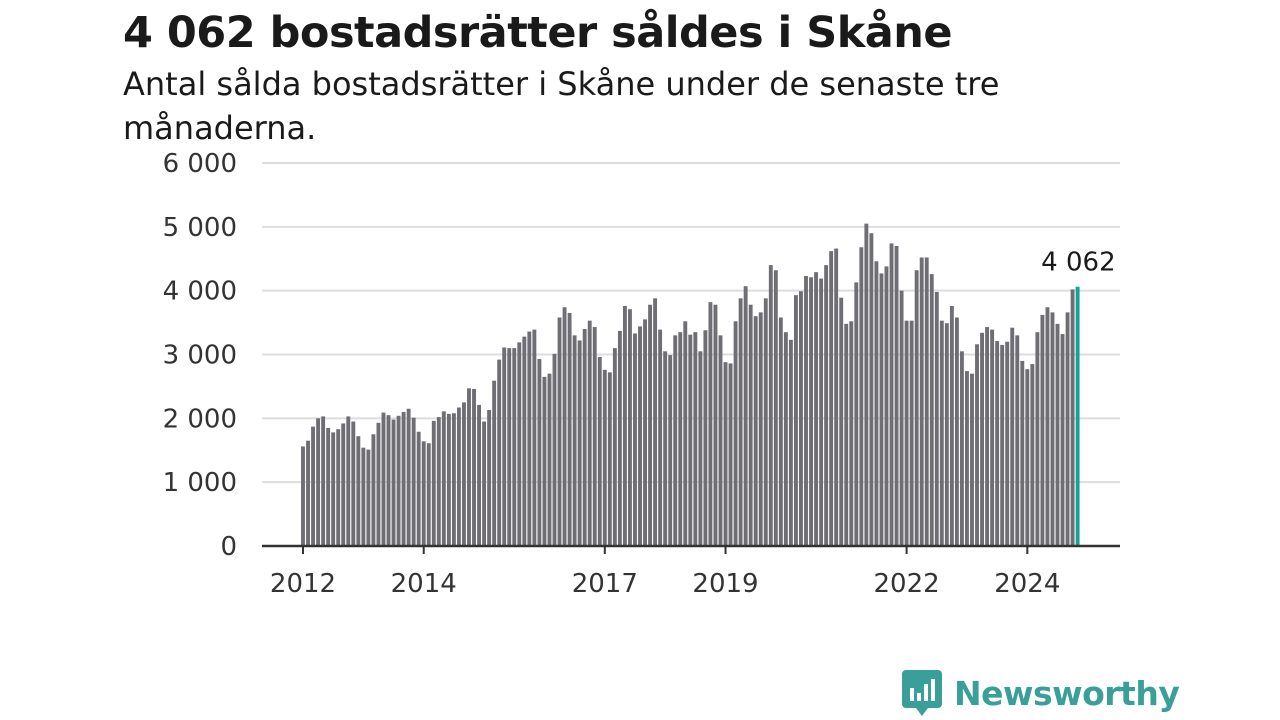  I want to click on y-tick-label: 3 000, so click(200, 356).